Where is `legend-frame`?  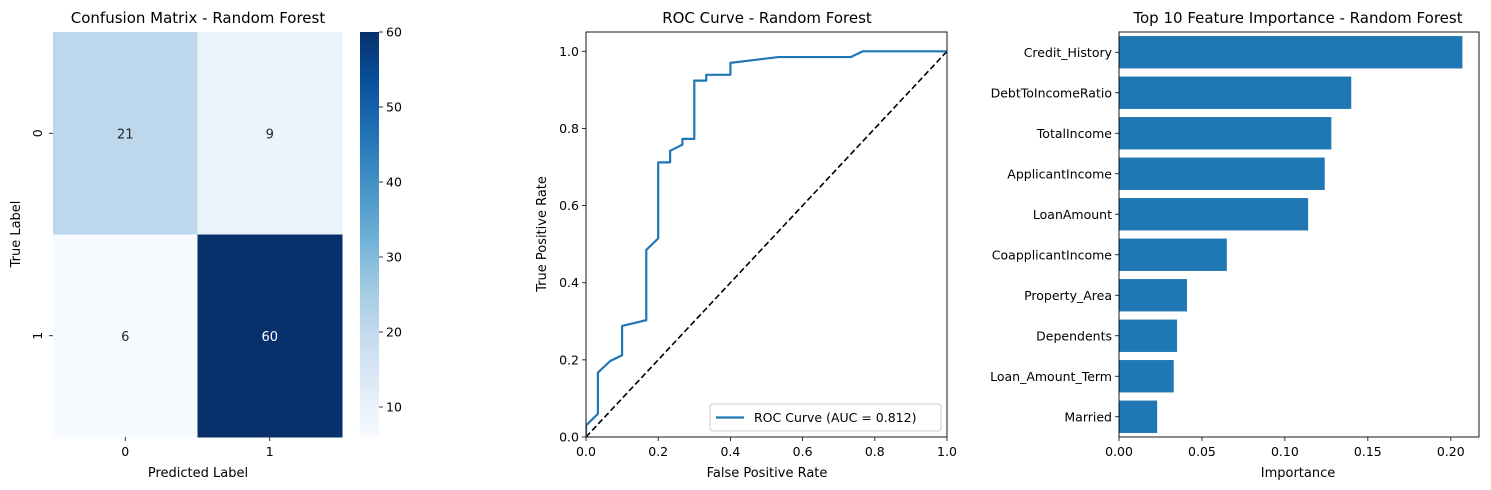 legend-frame is located at coordinates (825, 417).